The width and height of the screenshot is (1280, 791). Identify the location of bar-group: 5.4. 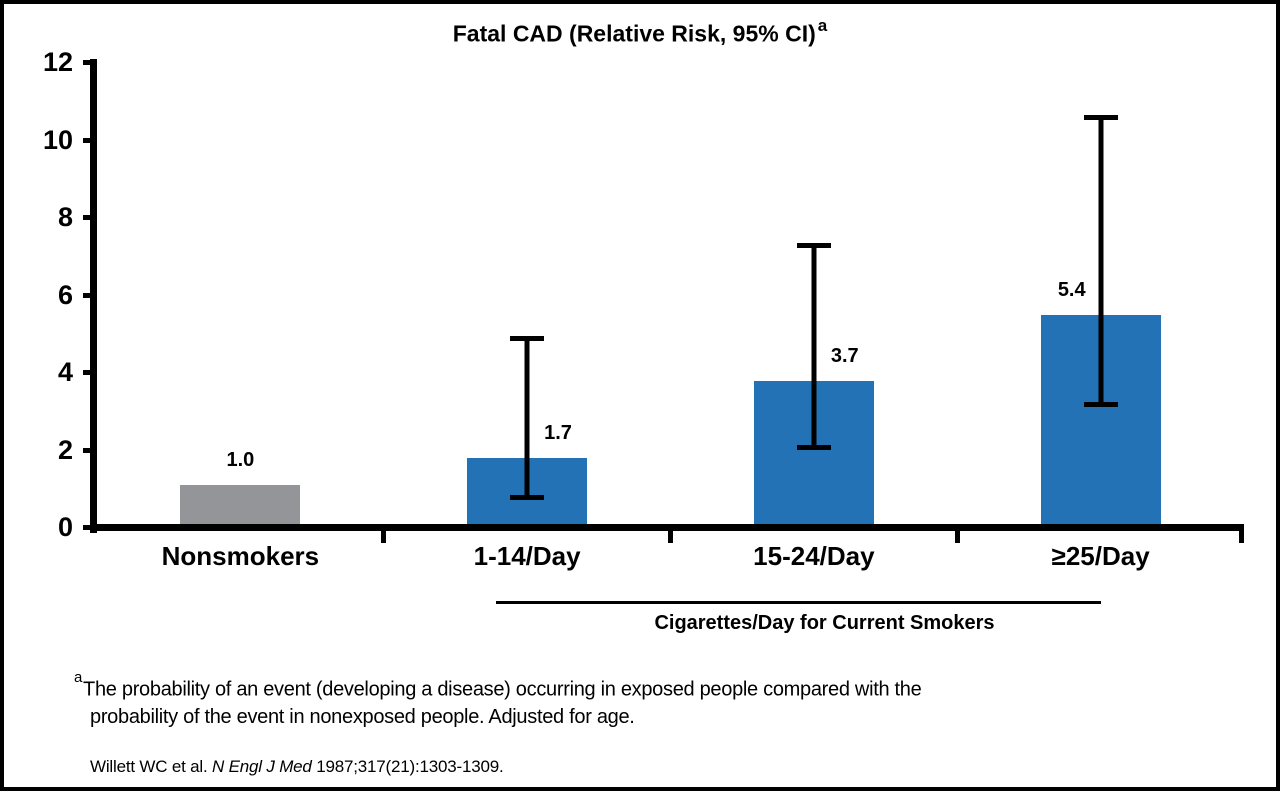
(1100, 291).